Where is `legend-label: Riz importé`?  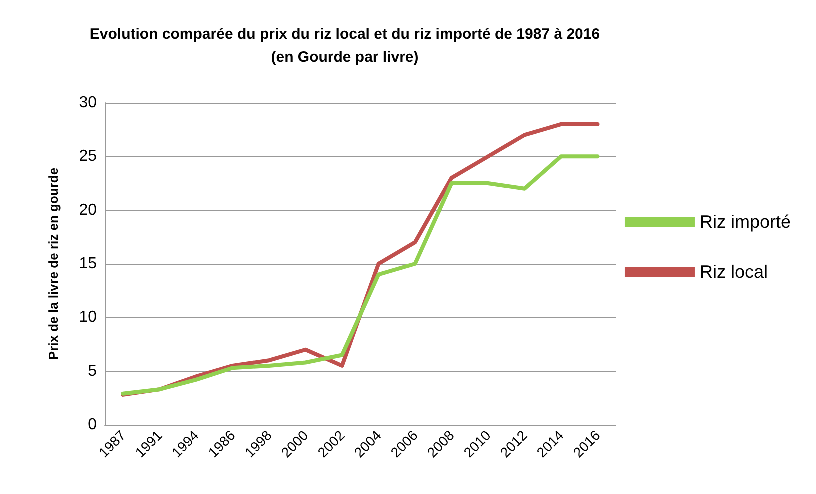
legend-label: Riz importé is located at coordinates (746, 222).